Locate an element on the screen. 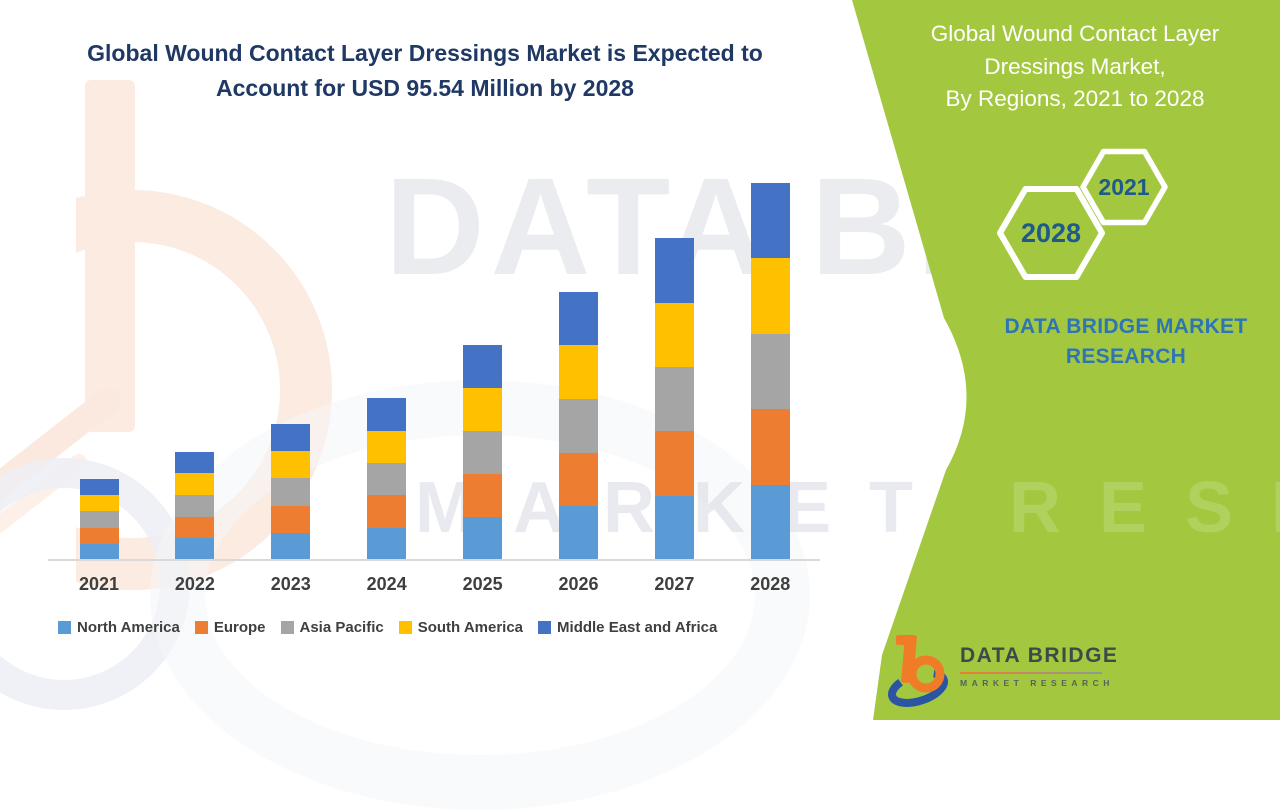 The width and height of the screenshot is (1280, 810). bar-2021 is located at coordinates (99, 519).